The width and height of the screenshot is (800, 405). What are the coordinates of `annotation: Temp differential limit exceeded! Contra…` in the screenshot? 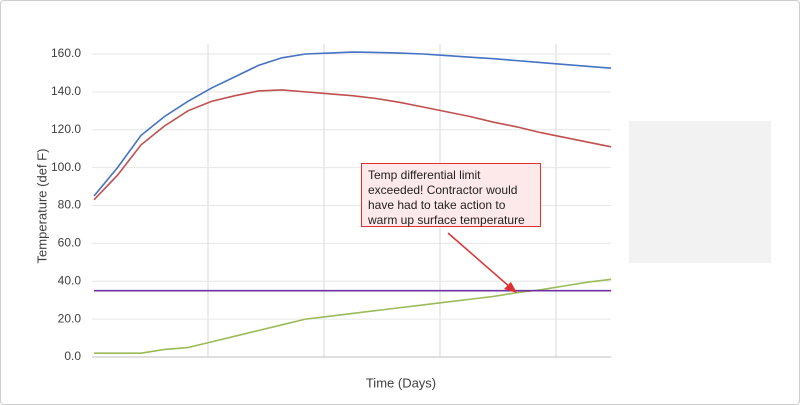 It's located at (451, 195).